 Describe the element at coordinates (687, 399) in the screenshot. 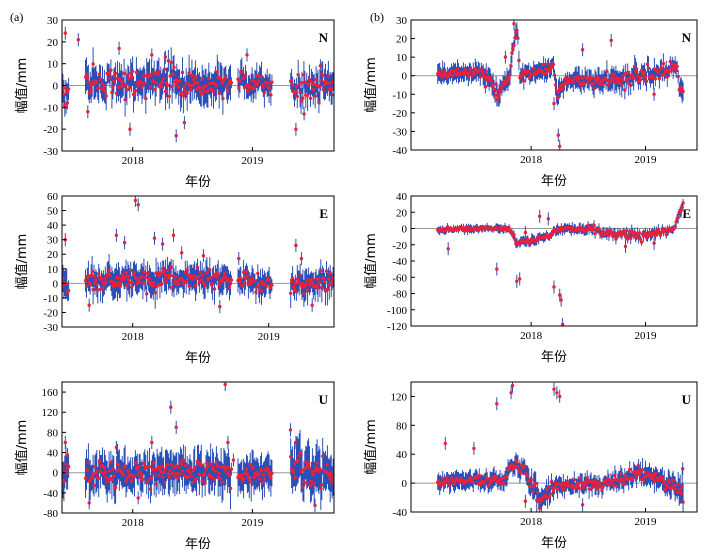

I see `component-label: U` at that location.